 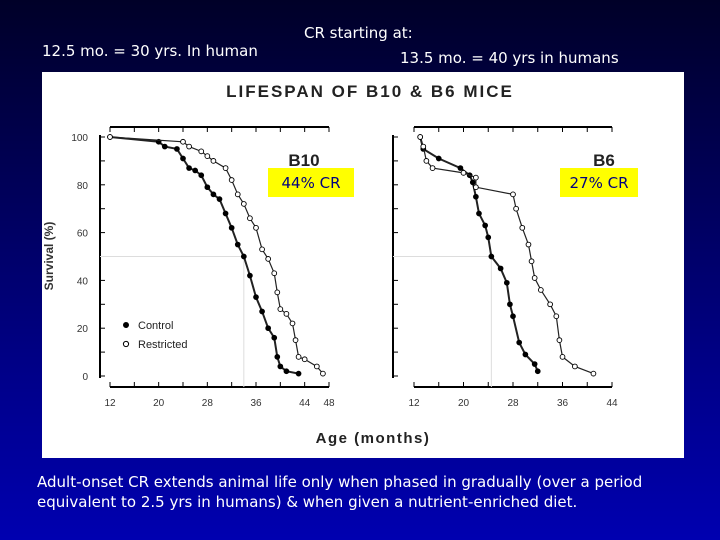 I want to click on legend-label-restricted: Restricted, so click(x=163, y=345).